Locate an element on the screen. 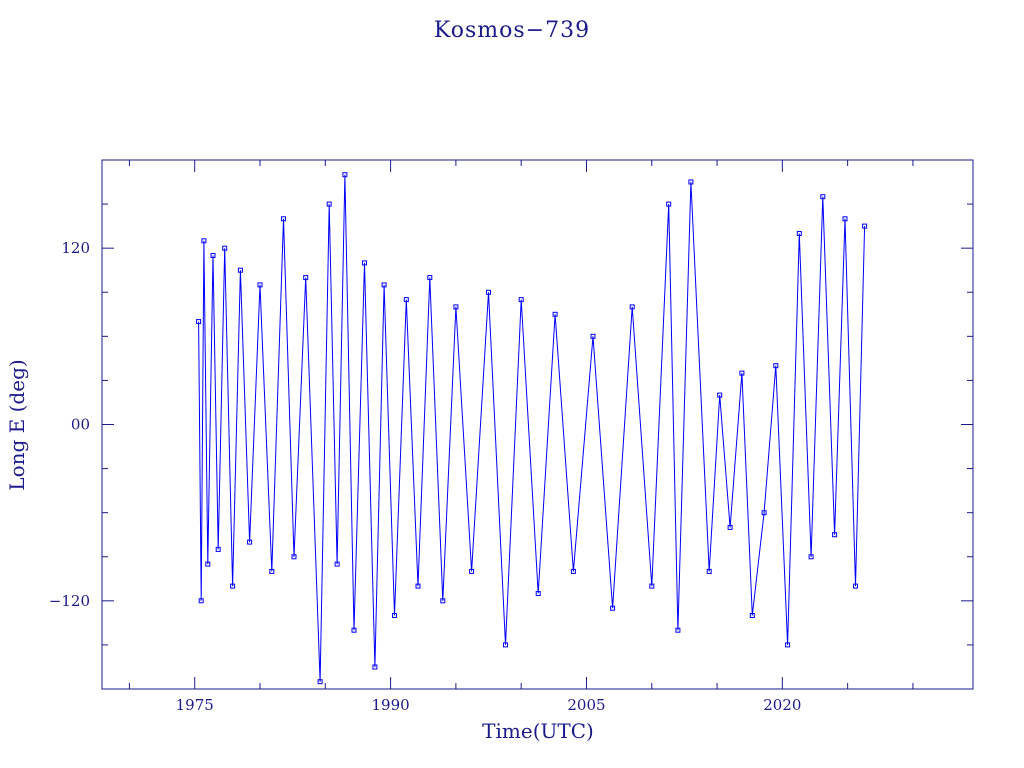 The width and height of the screenshot is (1024, 768). x-tick-label: 1975 is located at coordinates (195, 705).